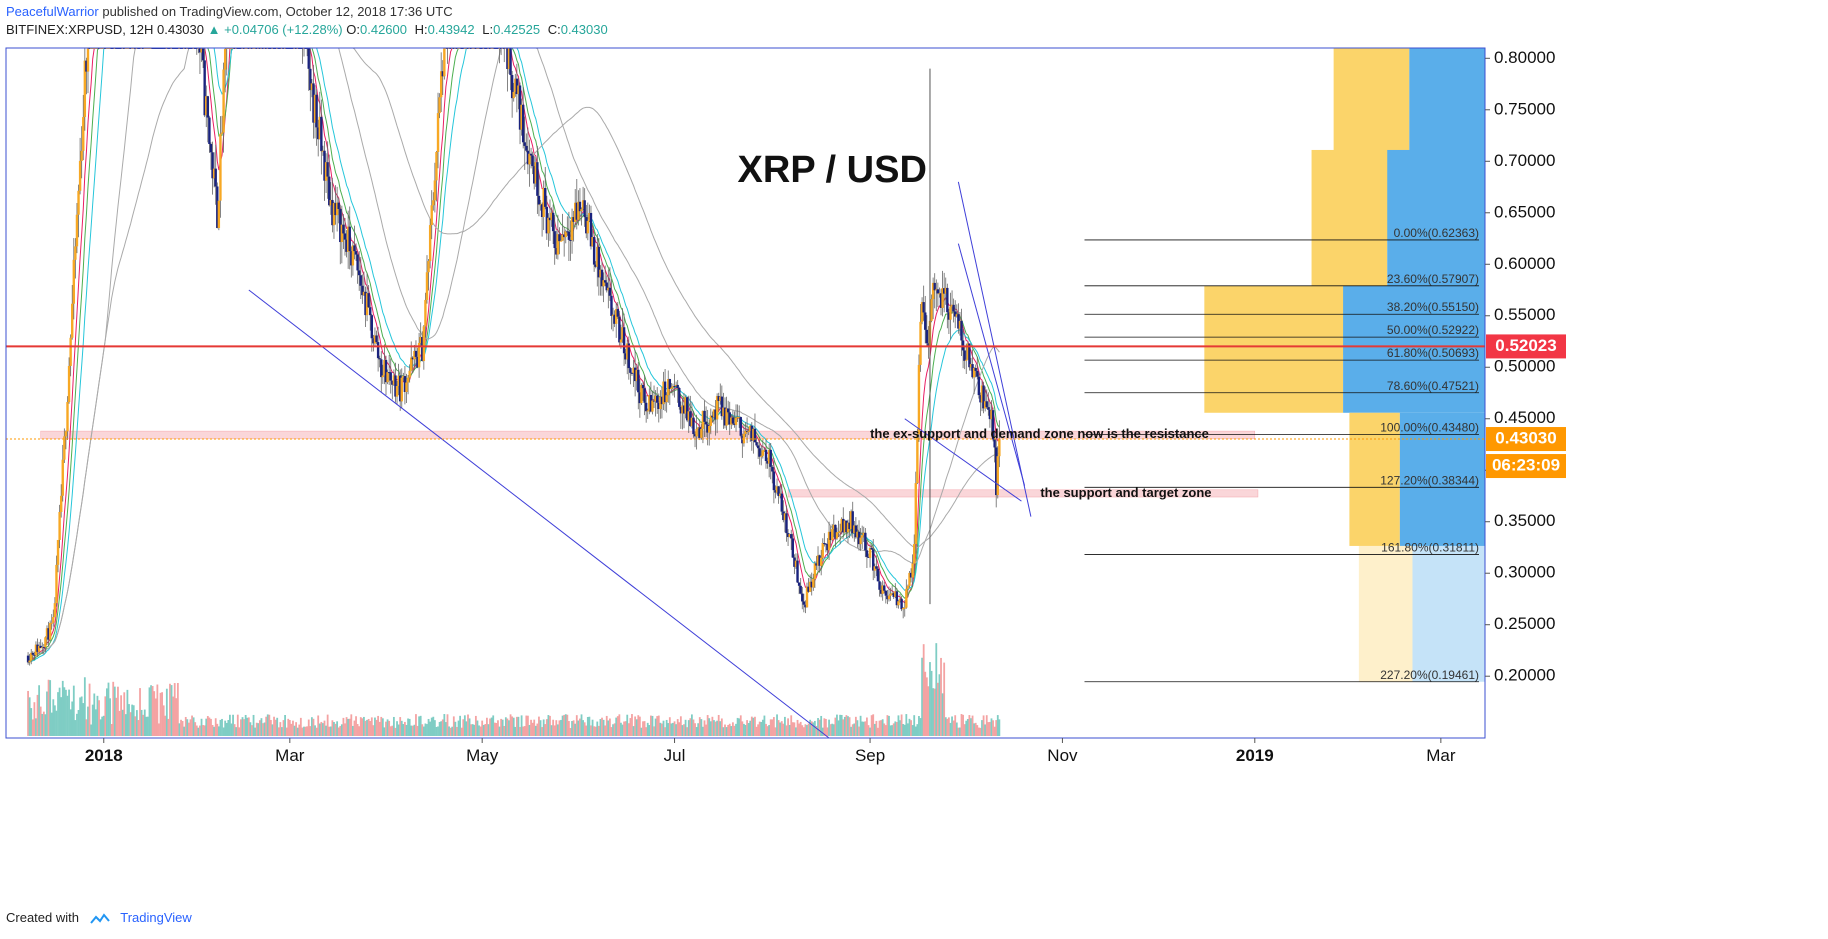 The height and width of the screenshot is (939, 1828). What do you see at coordinates (514, 689) in the screenshot?
I see `volume-bars` at bounding box center [514, 689].